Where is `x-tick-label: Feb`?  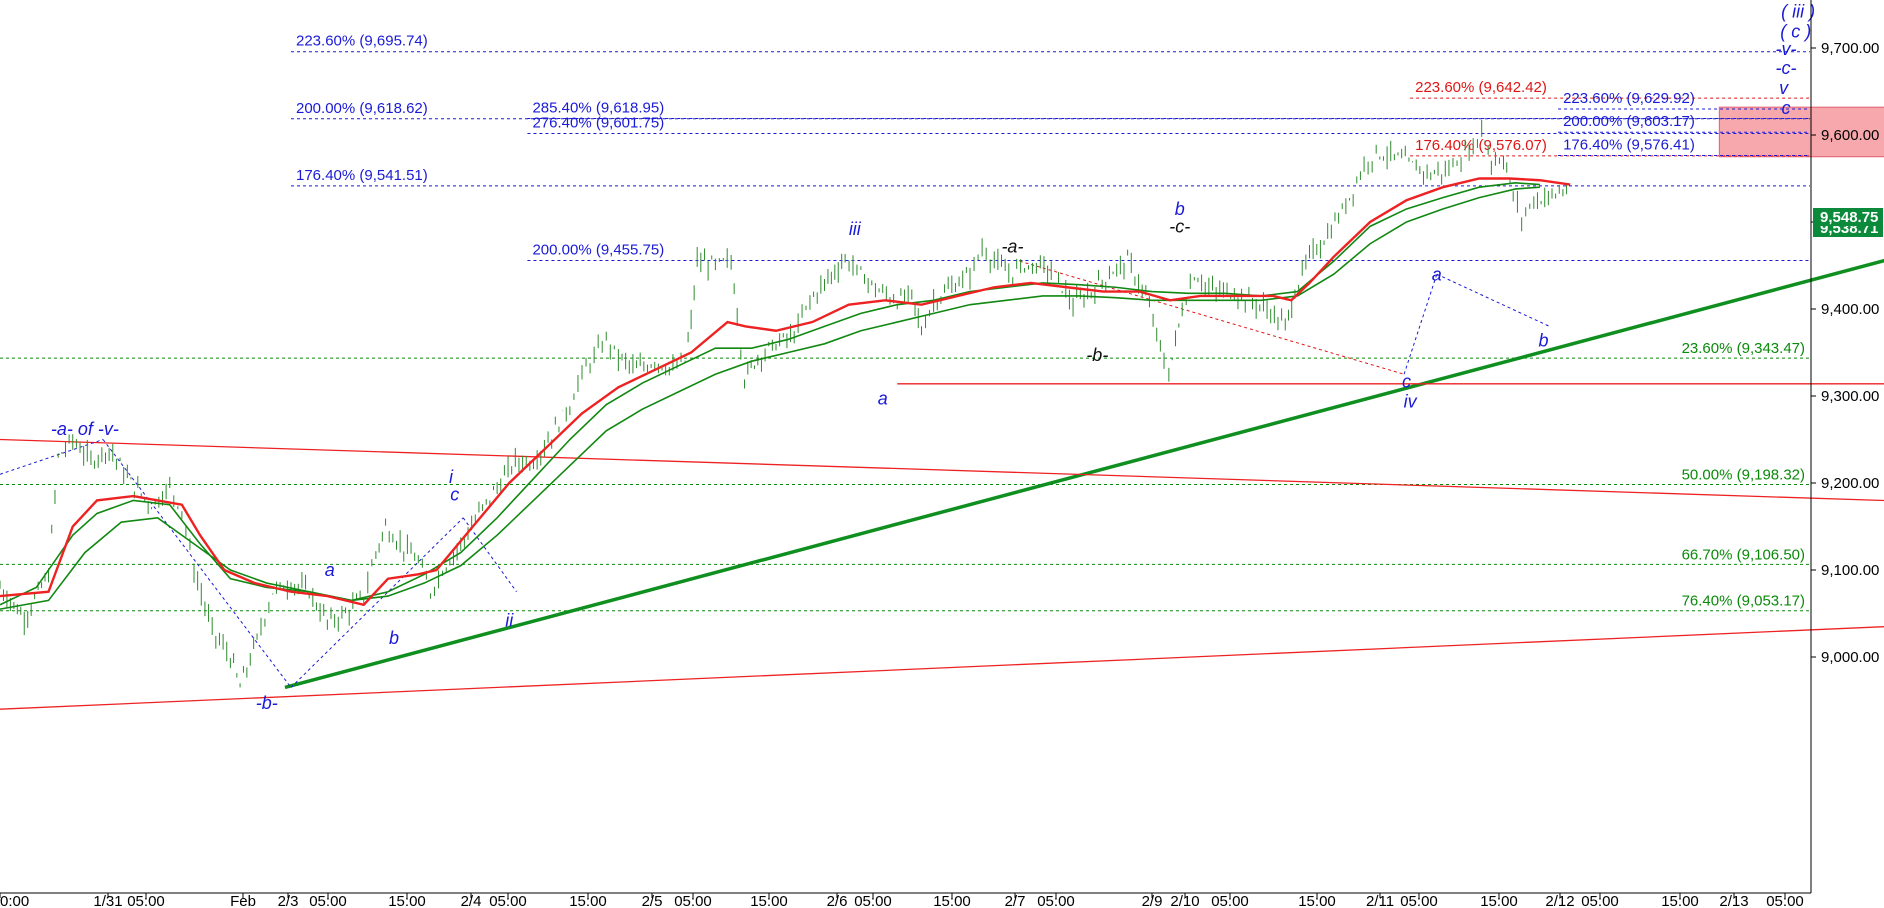 x-tick-label: Feb is located at coordinates (243, 900).